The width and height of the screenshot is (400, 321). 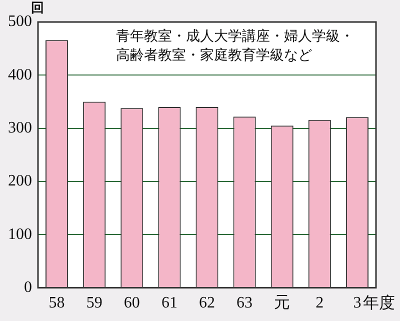 I want to click on x-tick-label: 元, so click(x=282, y=303).